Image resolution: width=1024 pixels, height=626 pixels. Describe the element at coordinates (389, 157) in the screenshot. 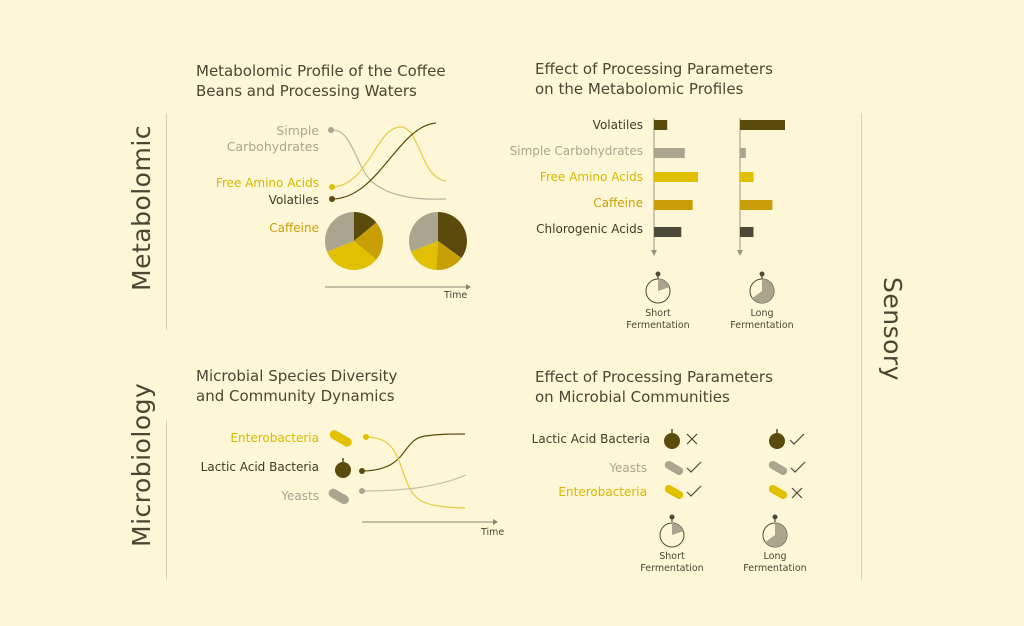

I see `free-amino-acids-curve` at that location.